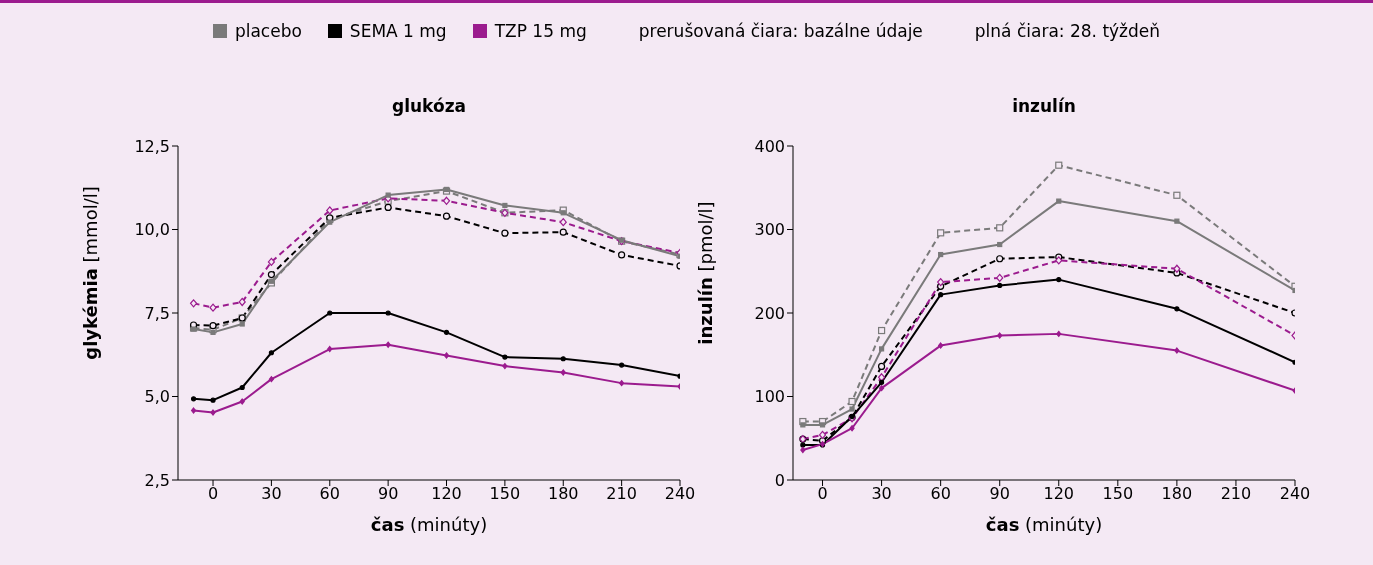 This screenshot has height=565, width=1373. What do you see at coordinates (769, 230) in the screenshot?
I see `y-tick-label: 300` at bounding box center [769, 230].